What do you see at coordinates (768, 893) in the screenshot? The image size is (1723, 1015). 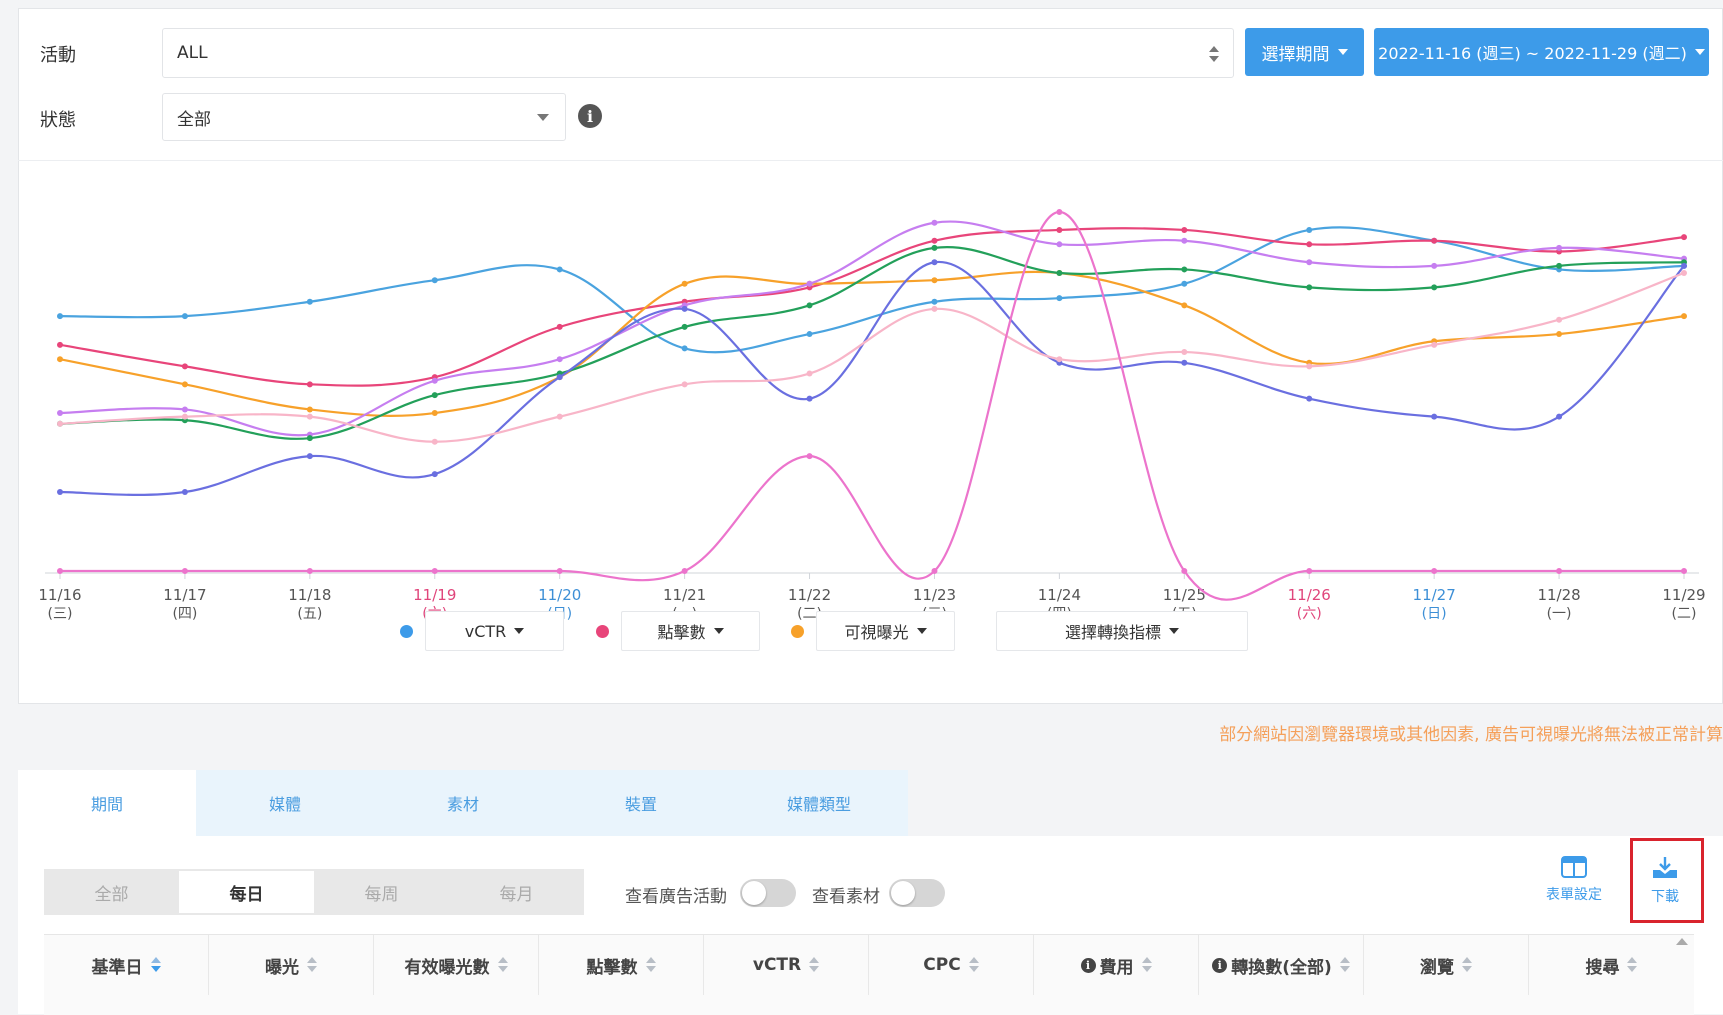 I see `campaign-toggle` at bounding box center [768, 893].